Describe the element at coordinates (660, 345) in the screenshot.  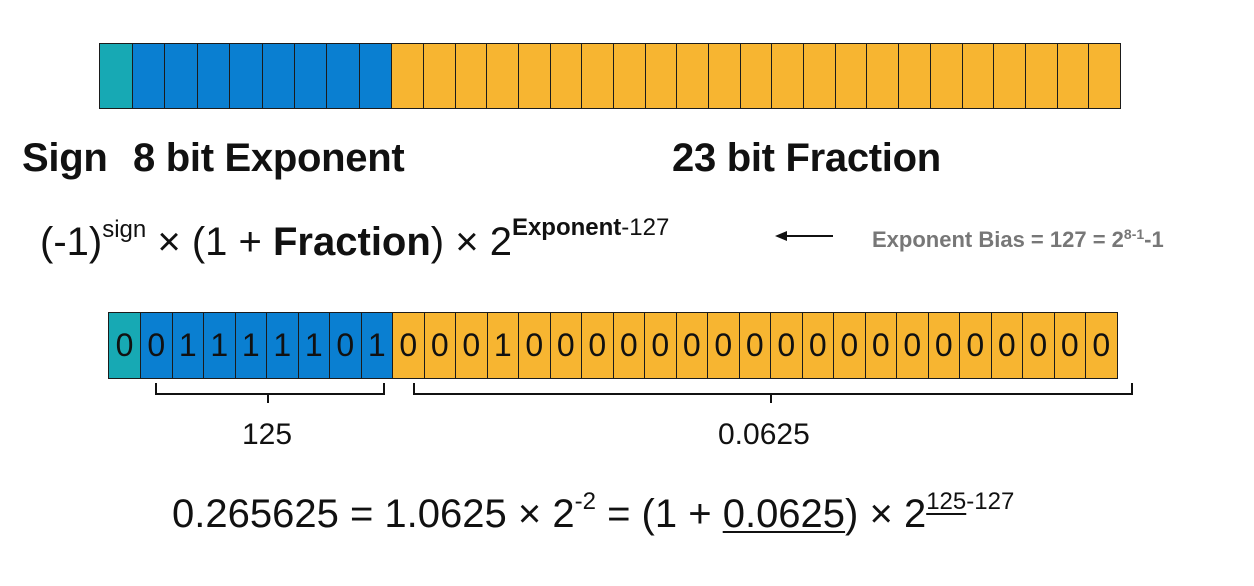
I see `example-fraction-bit-8: 0` at that location.